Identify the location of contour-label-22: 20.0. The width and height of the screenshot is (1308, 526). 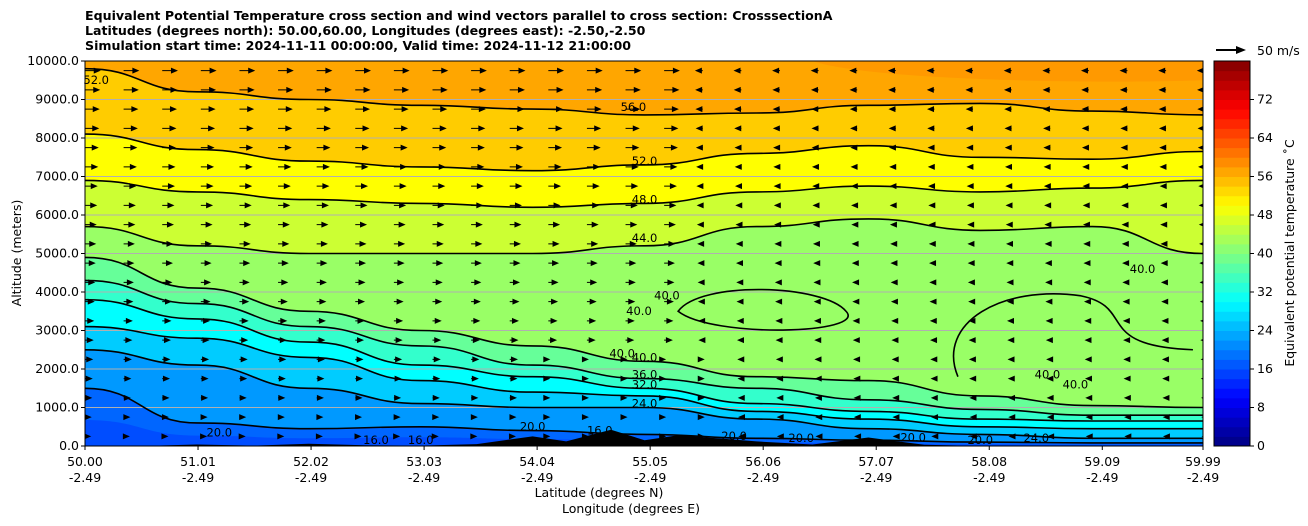
(219, 432).